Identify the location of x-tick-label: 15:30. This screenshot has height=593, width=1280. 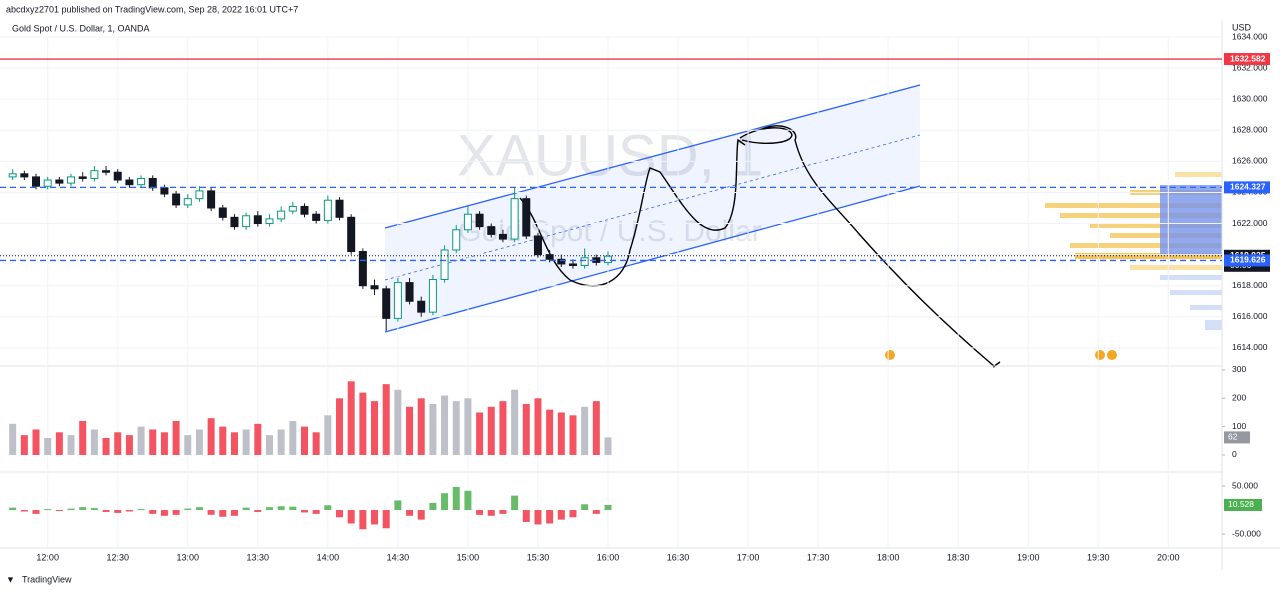
(538, 557).